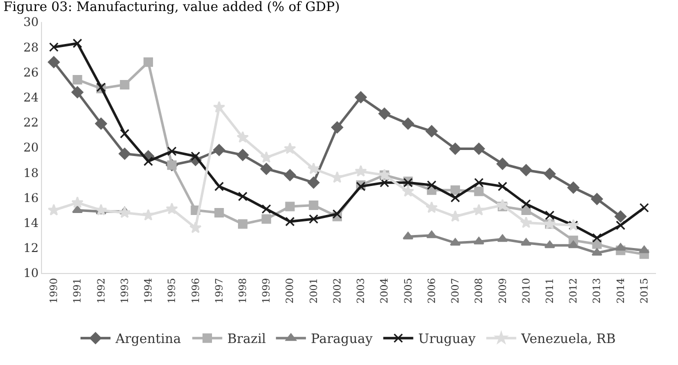  Describe the element at coordinates (598, 291) in the screenshot. I see `x-tick-label: 2013` at that location.